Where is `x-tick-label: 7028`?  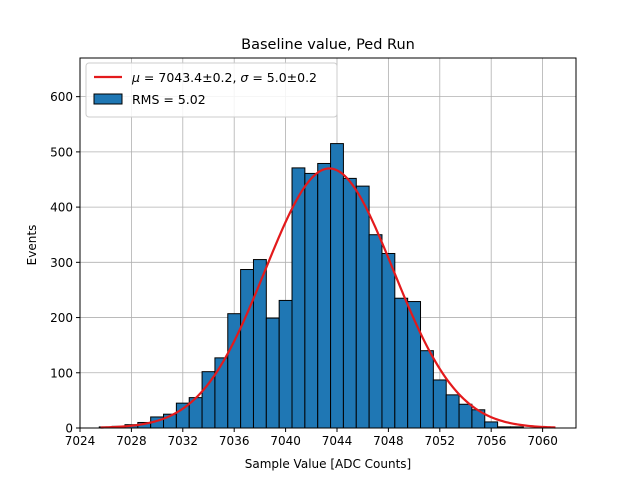
x-tick-label: 7028 is located at coordinates (131, 441).